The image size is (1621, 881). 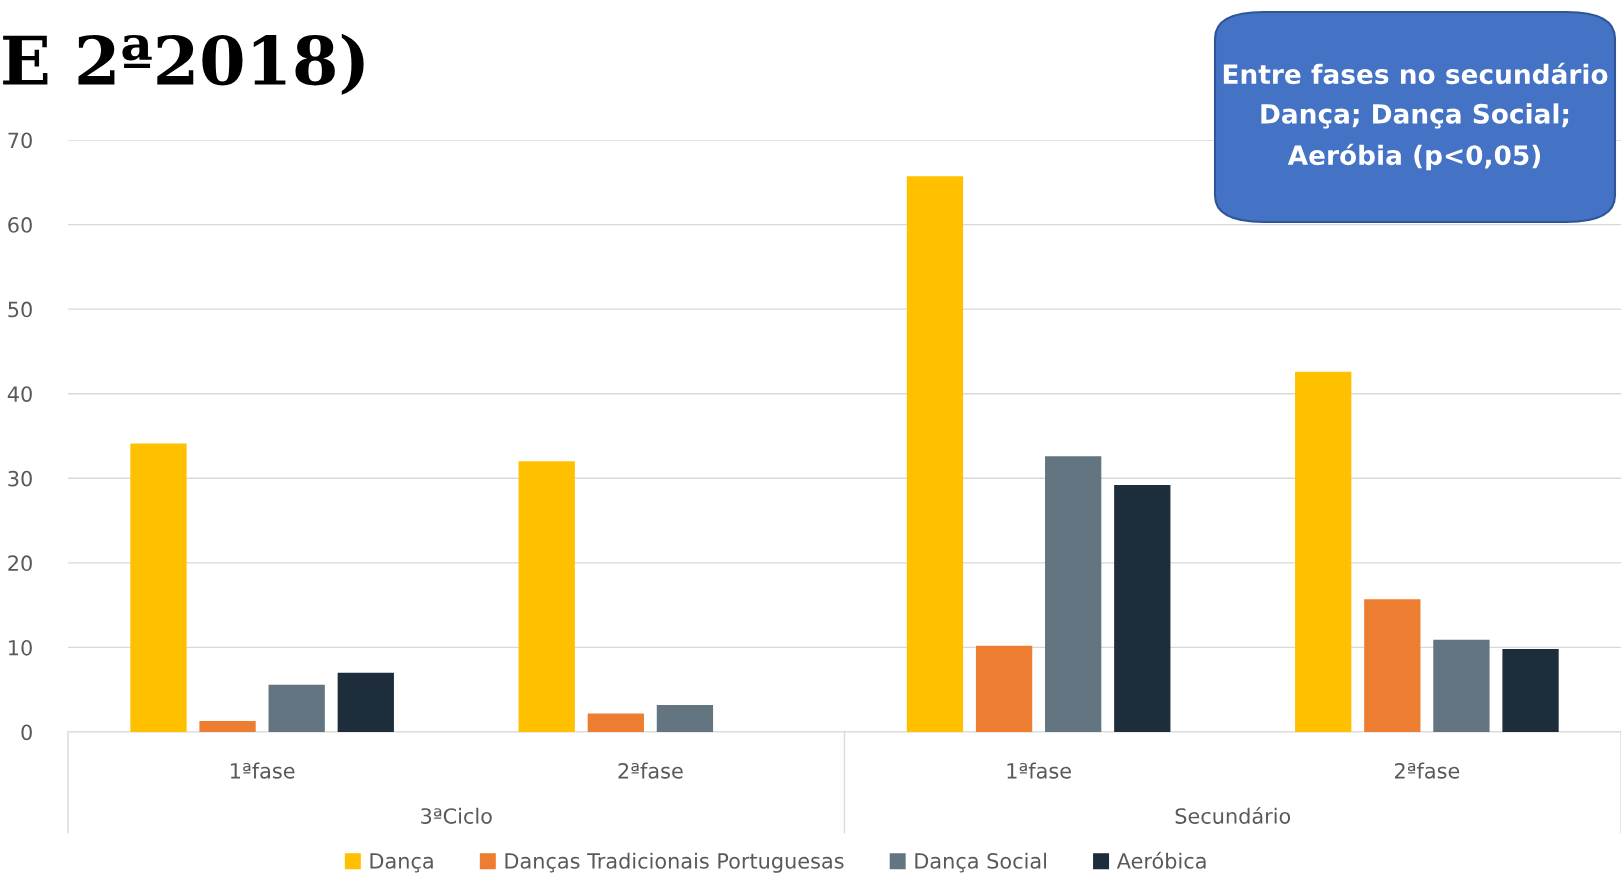 I want to click on legend-label: Aeróbica, so click(x=1161, y=860).